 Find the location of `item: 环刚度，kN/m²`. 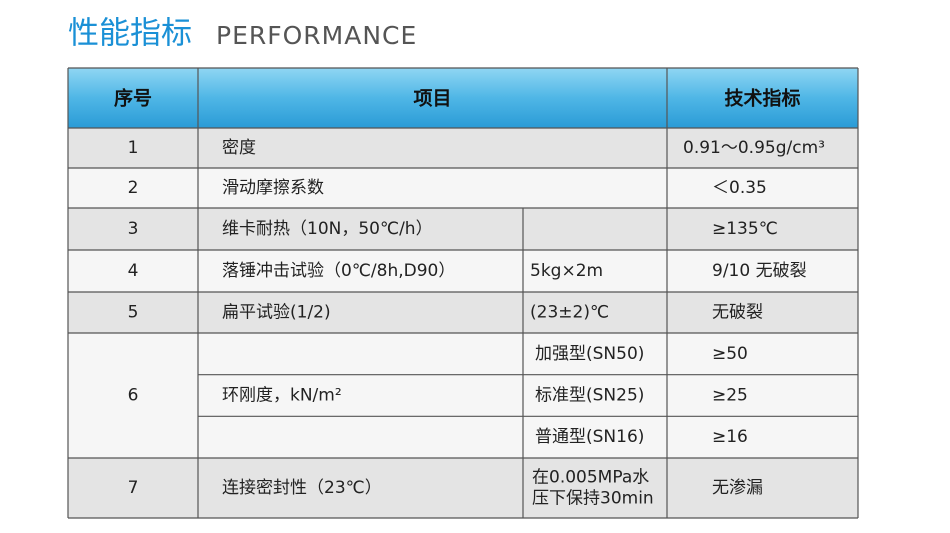

item: 环刚度，kN/m² is located at coordinates (282, 396).